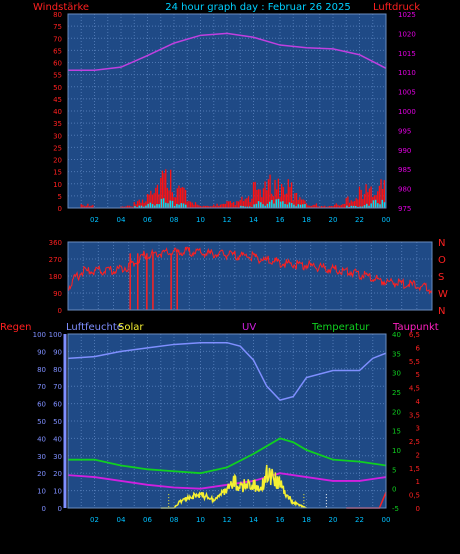 This screenshot has height=554, width=460. I want to click on direction-tick-label: 0, so click(60, 311).